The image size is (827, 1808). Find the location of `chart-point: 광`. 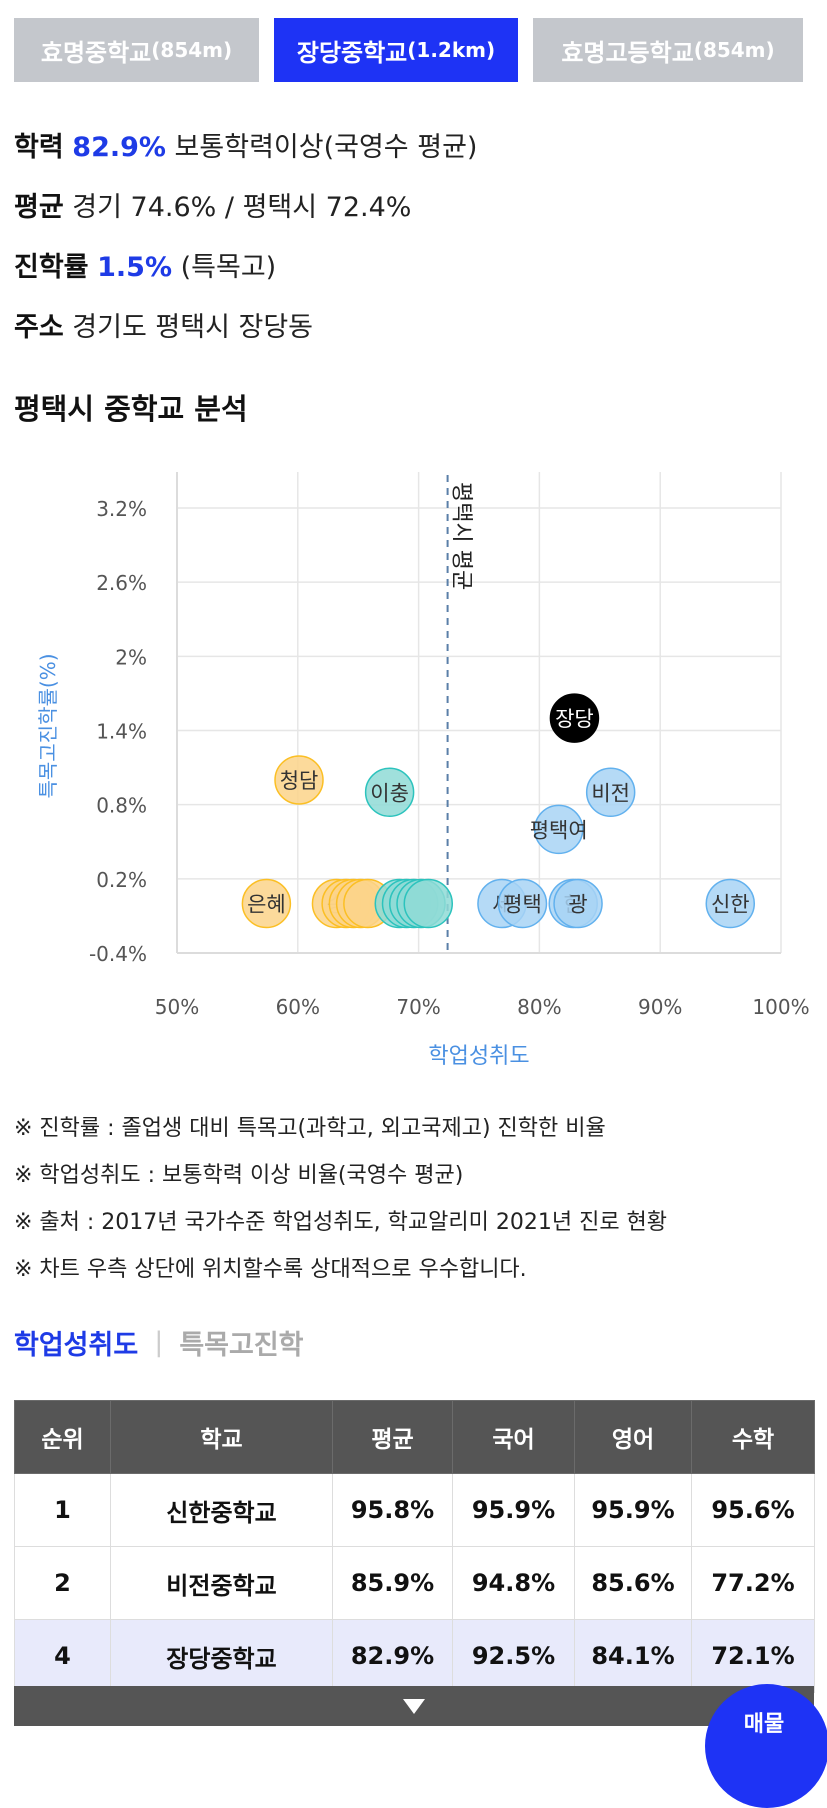

chart-point: 광 is located at coordinates (578, 903).